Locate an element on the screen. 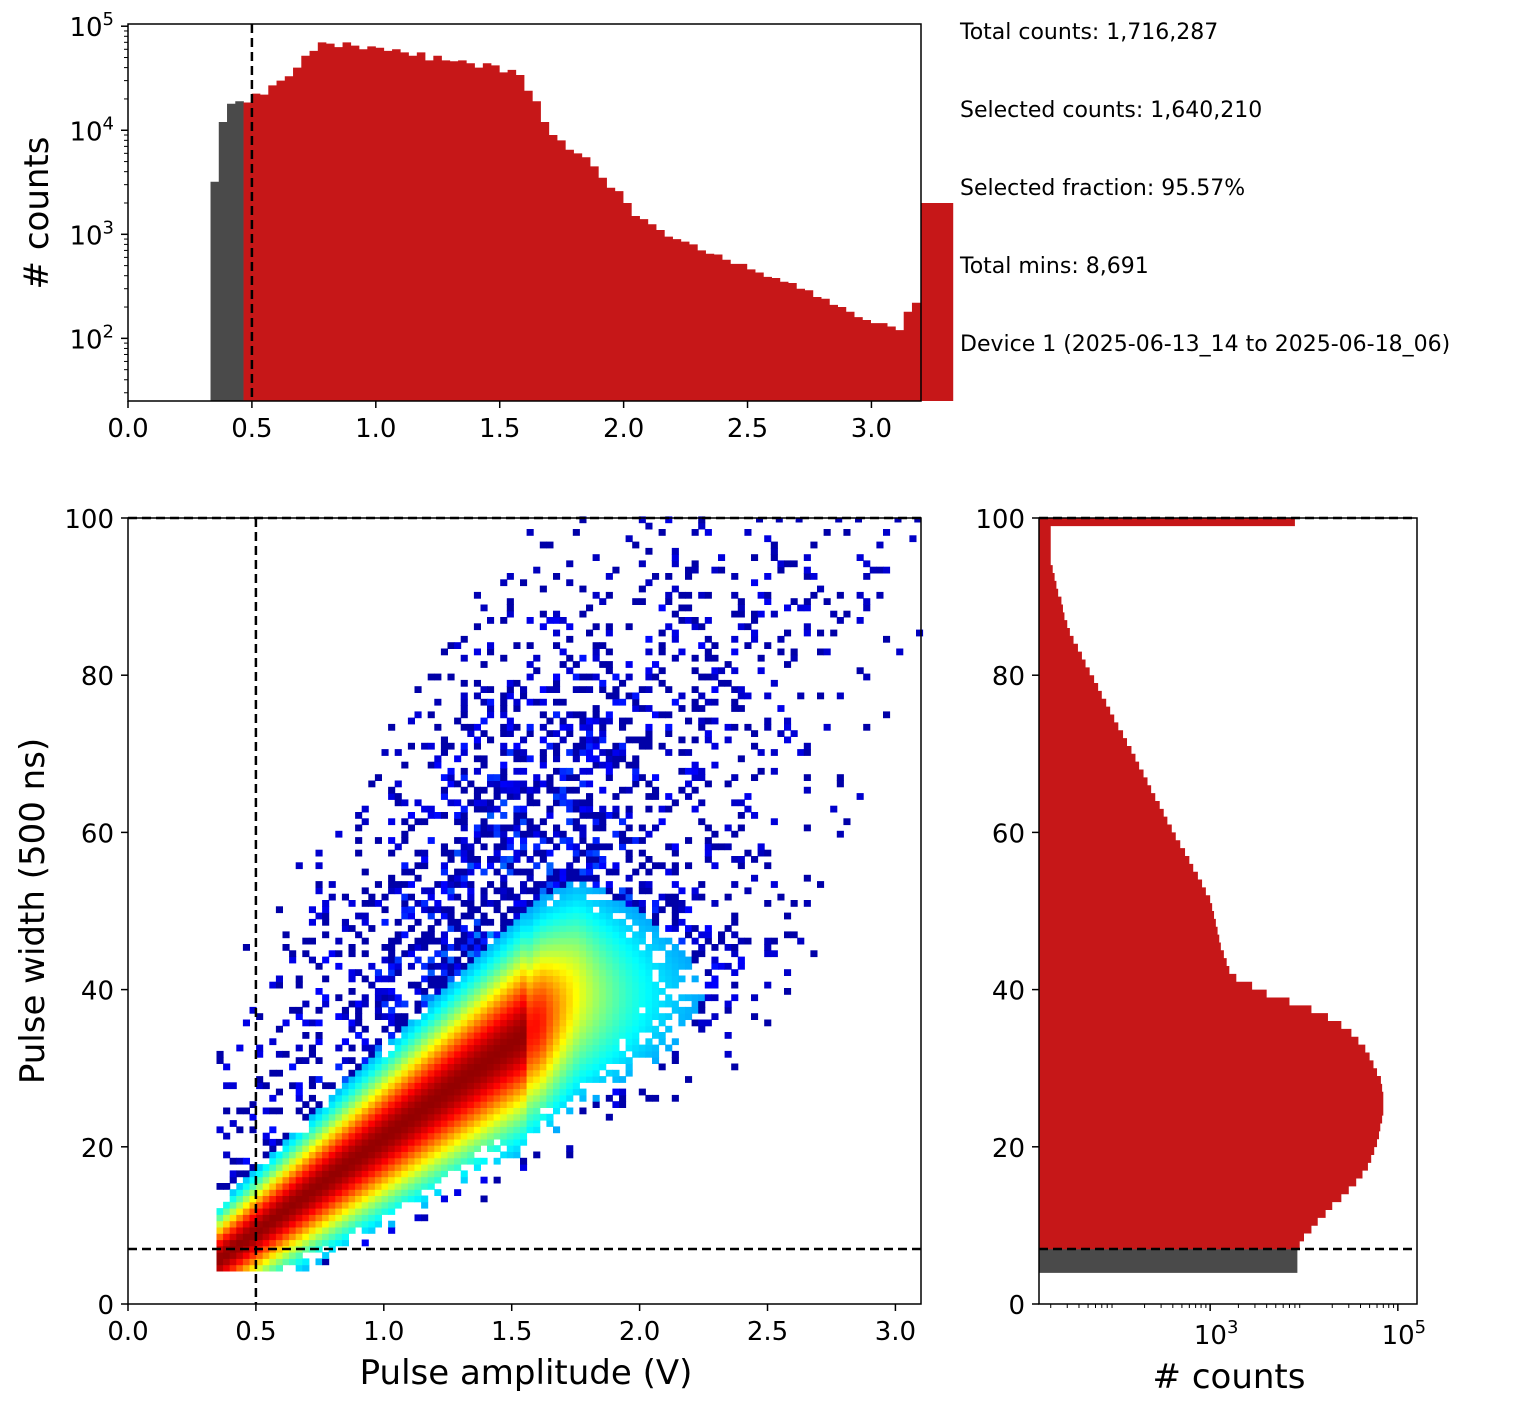  x-tick-label: 0.5 is located at coordinates (255, 1332).